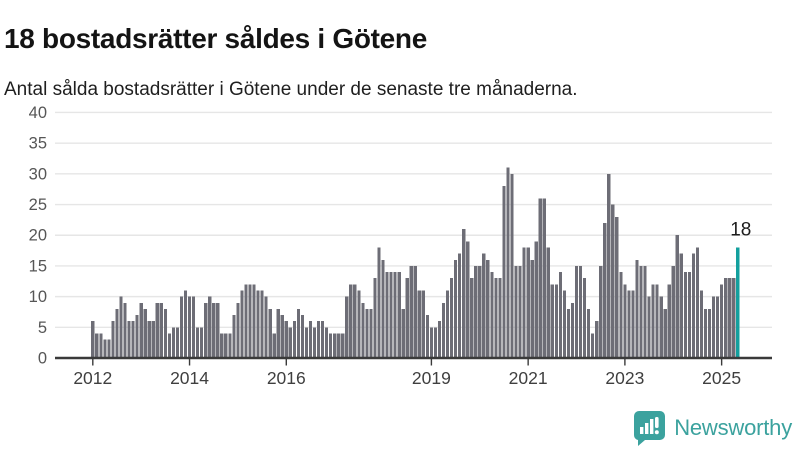 This screenshot has width=800, height=455. Describe the element at coordinates (431, 378) in the screenshot. I see `x-axis-tick-label: 2019` at that location.